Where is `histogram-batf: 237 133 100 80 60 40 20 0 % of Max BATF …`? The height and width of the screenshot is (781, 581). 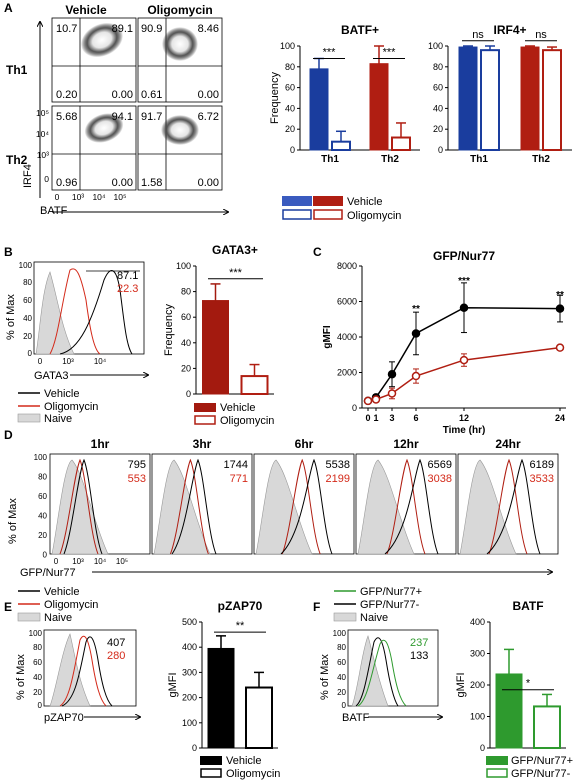
histogram-batf: 237 133 100 80 60 40 20 0 % of Max BATF … is located at coordinates (380, 655).